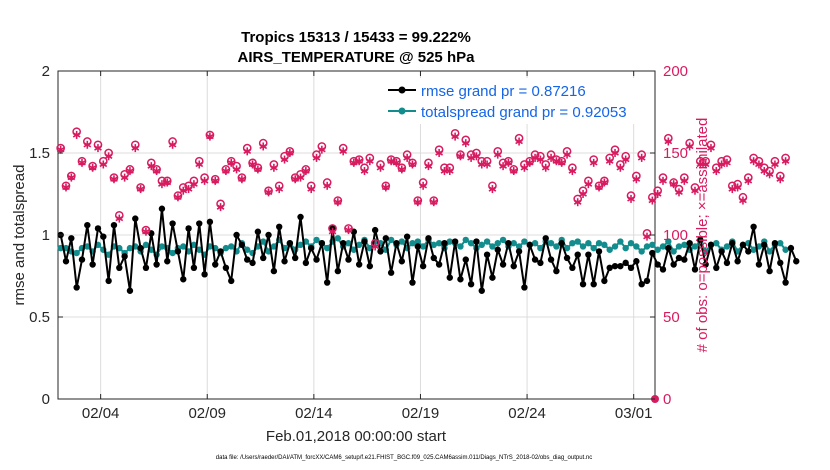  I want to click on chart-title-line1: Tropics 15313 / 15433 = 99.222%, so click(356, 37).